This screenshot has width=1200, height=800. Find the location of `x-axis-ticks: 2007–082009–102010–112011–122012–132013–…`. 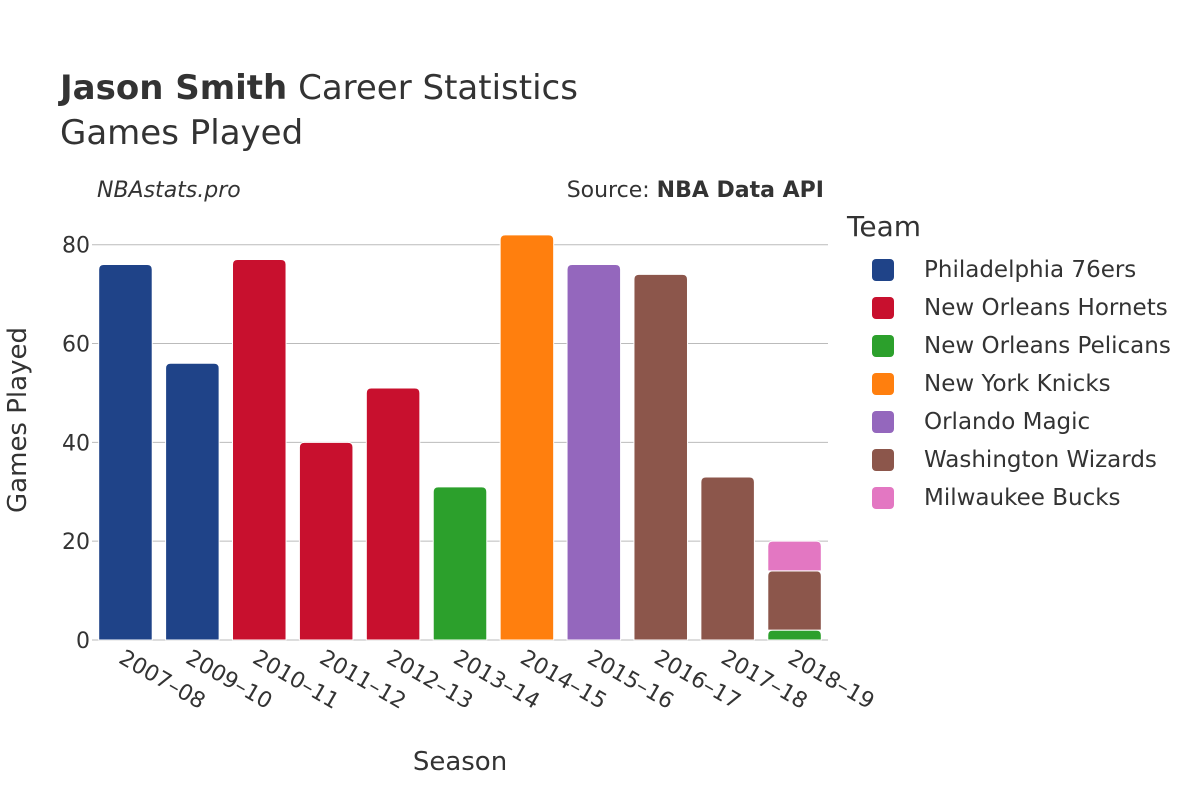

x-axis-ticks: 2007–082009–102010–112011–122012–132013–… is located at coordinates (496, 680).